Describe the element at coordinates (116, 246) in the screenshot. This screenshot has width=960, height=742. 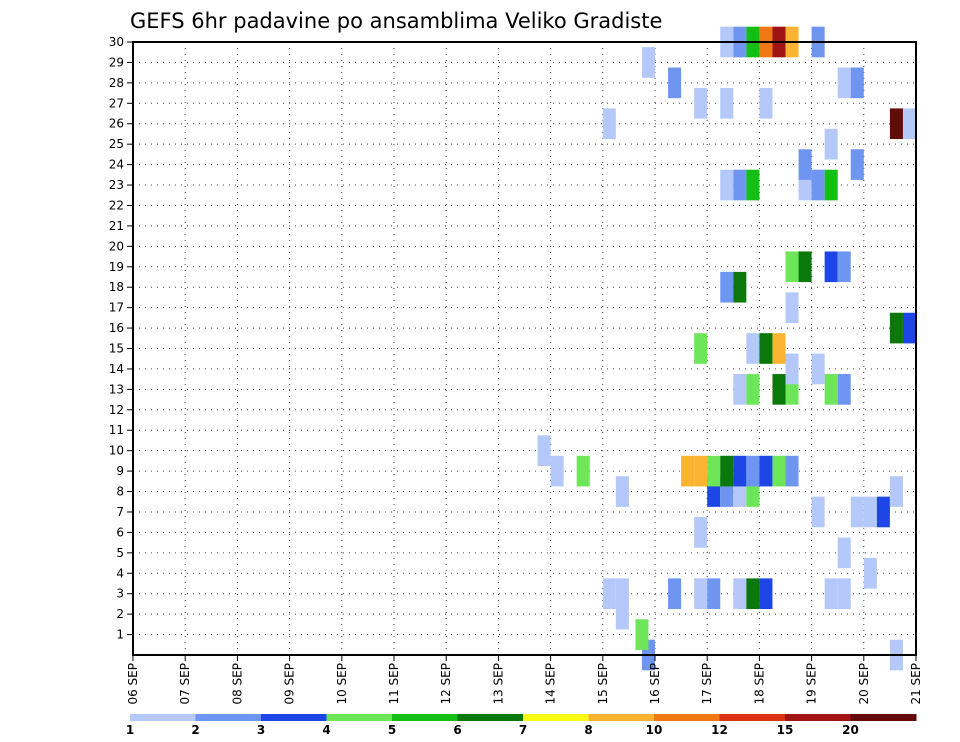
I see `y-tick-label: 20` at that location.